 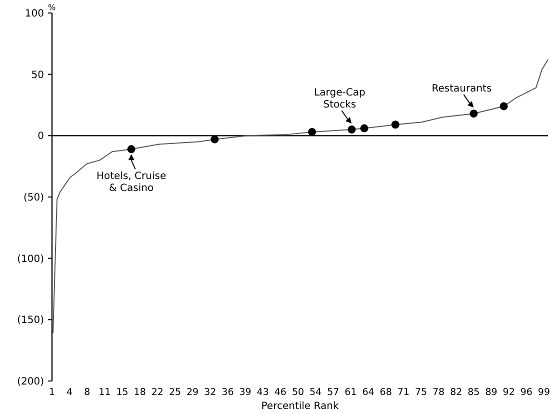 What do you see at coordinates (368, 392) in the screenshot?
I see `x-tick-label: 64` at bounding box center [368, 392].